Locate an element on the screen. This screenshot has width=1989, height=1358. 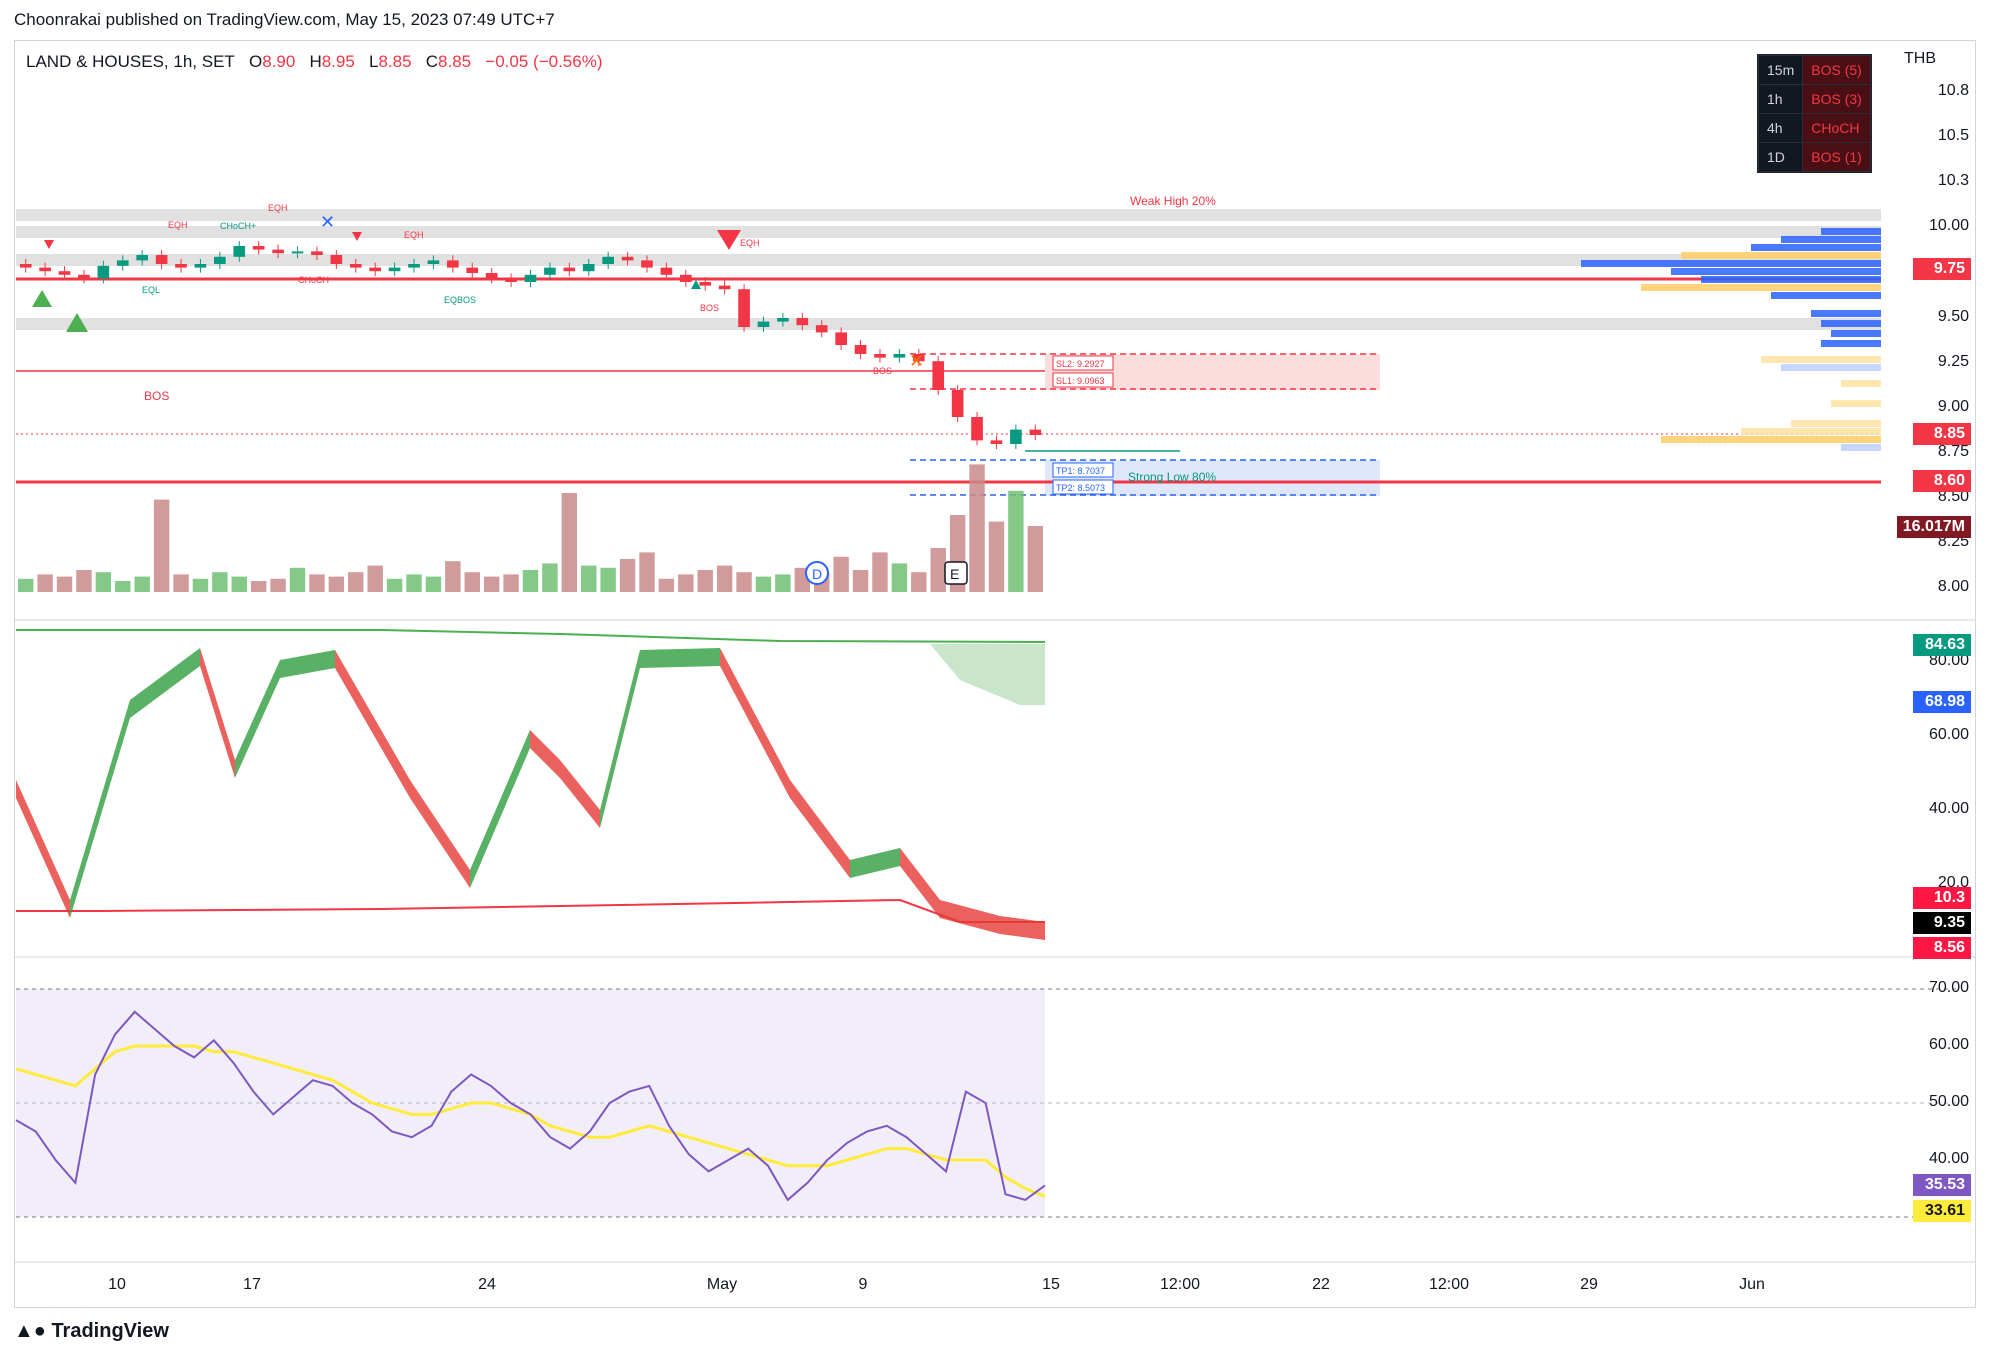
change-value: −0.05 (−0.56%) is located at coordinates (544, 61).